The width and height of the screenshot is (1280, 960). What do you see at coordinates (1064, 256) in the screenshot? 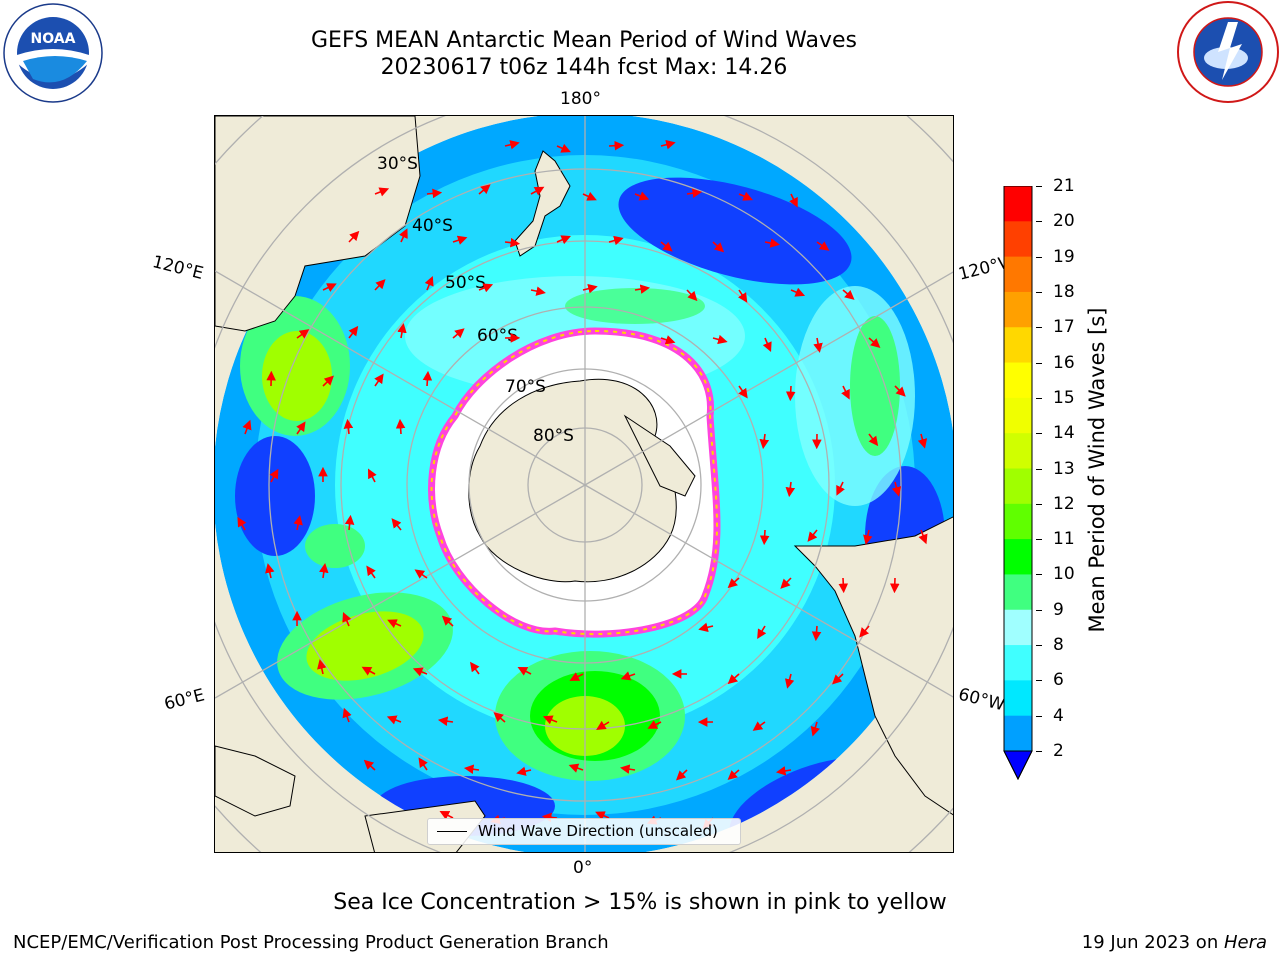
I see `colorbar-tick-label: 19` at bounding box center [1064, 256].